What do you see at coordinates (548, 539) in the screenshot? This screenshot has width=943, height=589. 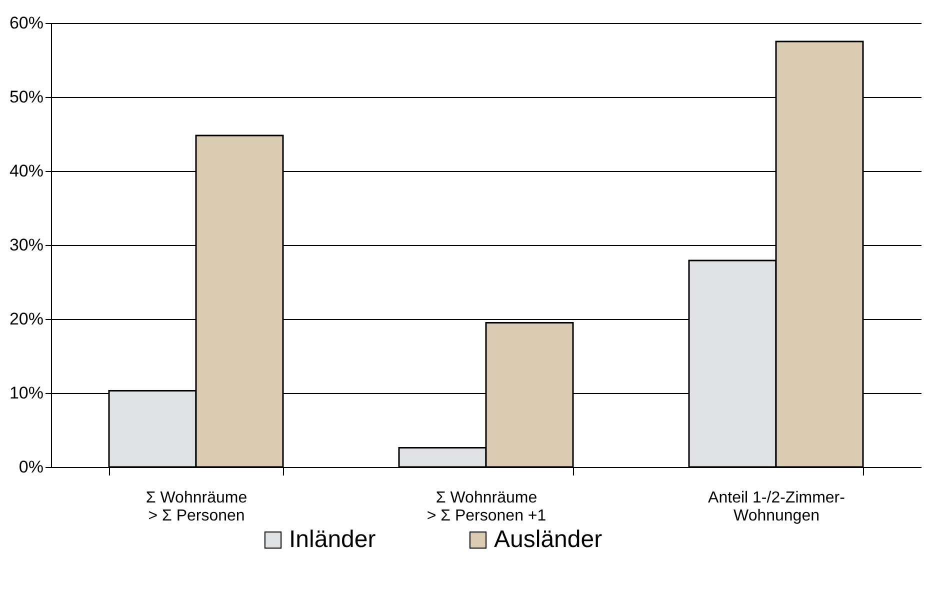 I see `legend-label: Ausländer` at bounding box center [548, 539].